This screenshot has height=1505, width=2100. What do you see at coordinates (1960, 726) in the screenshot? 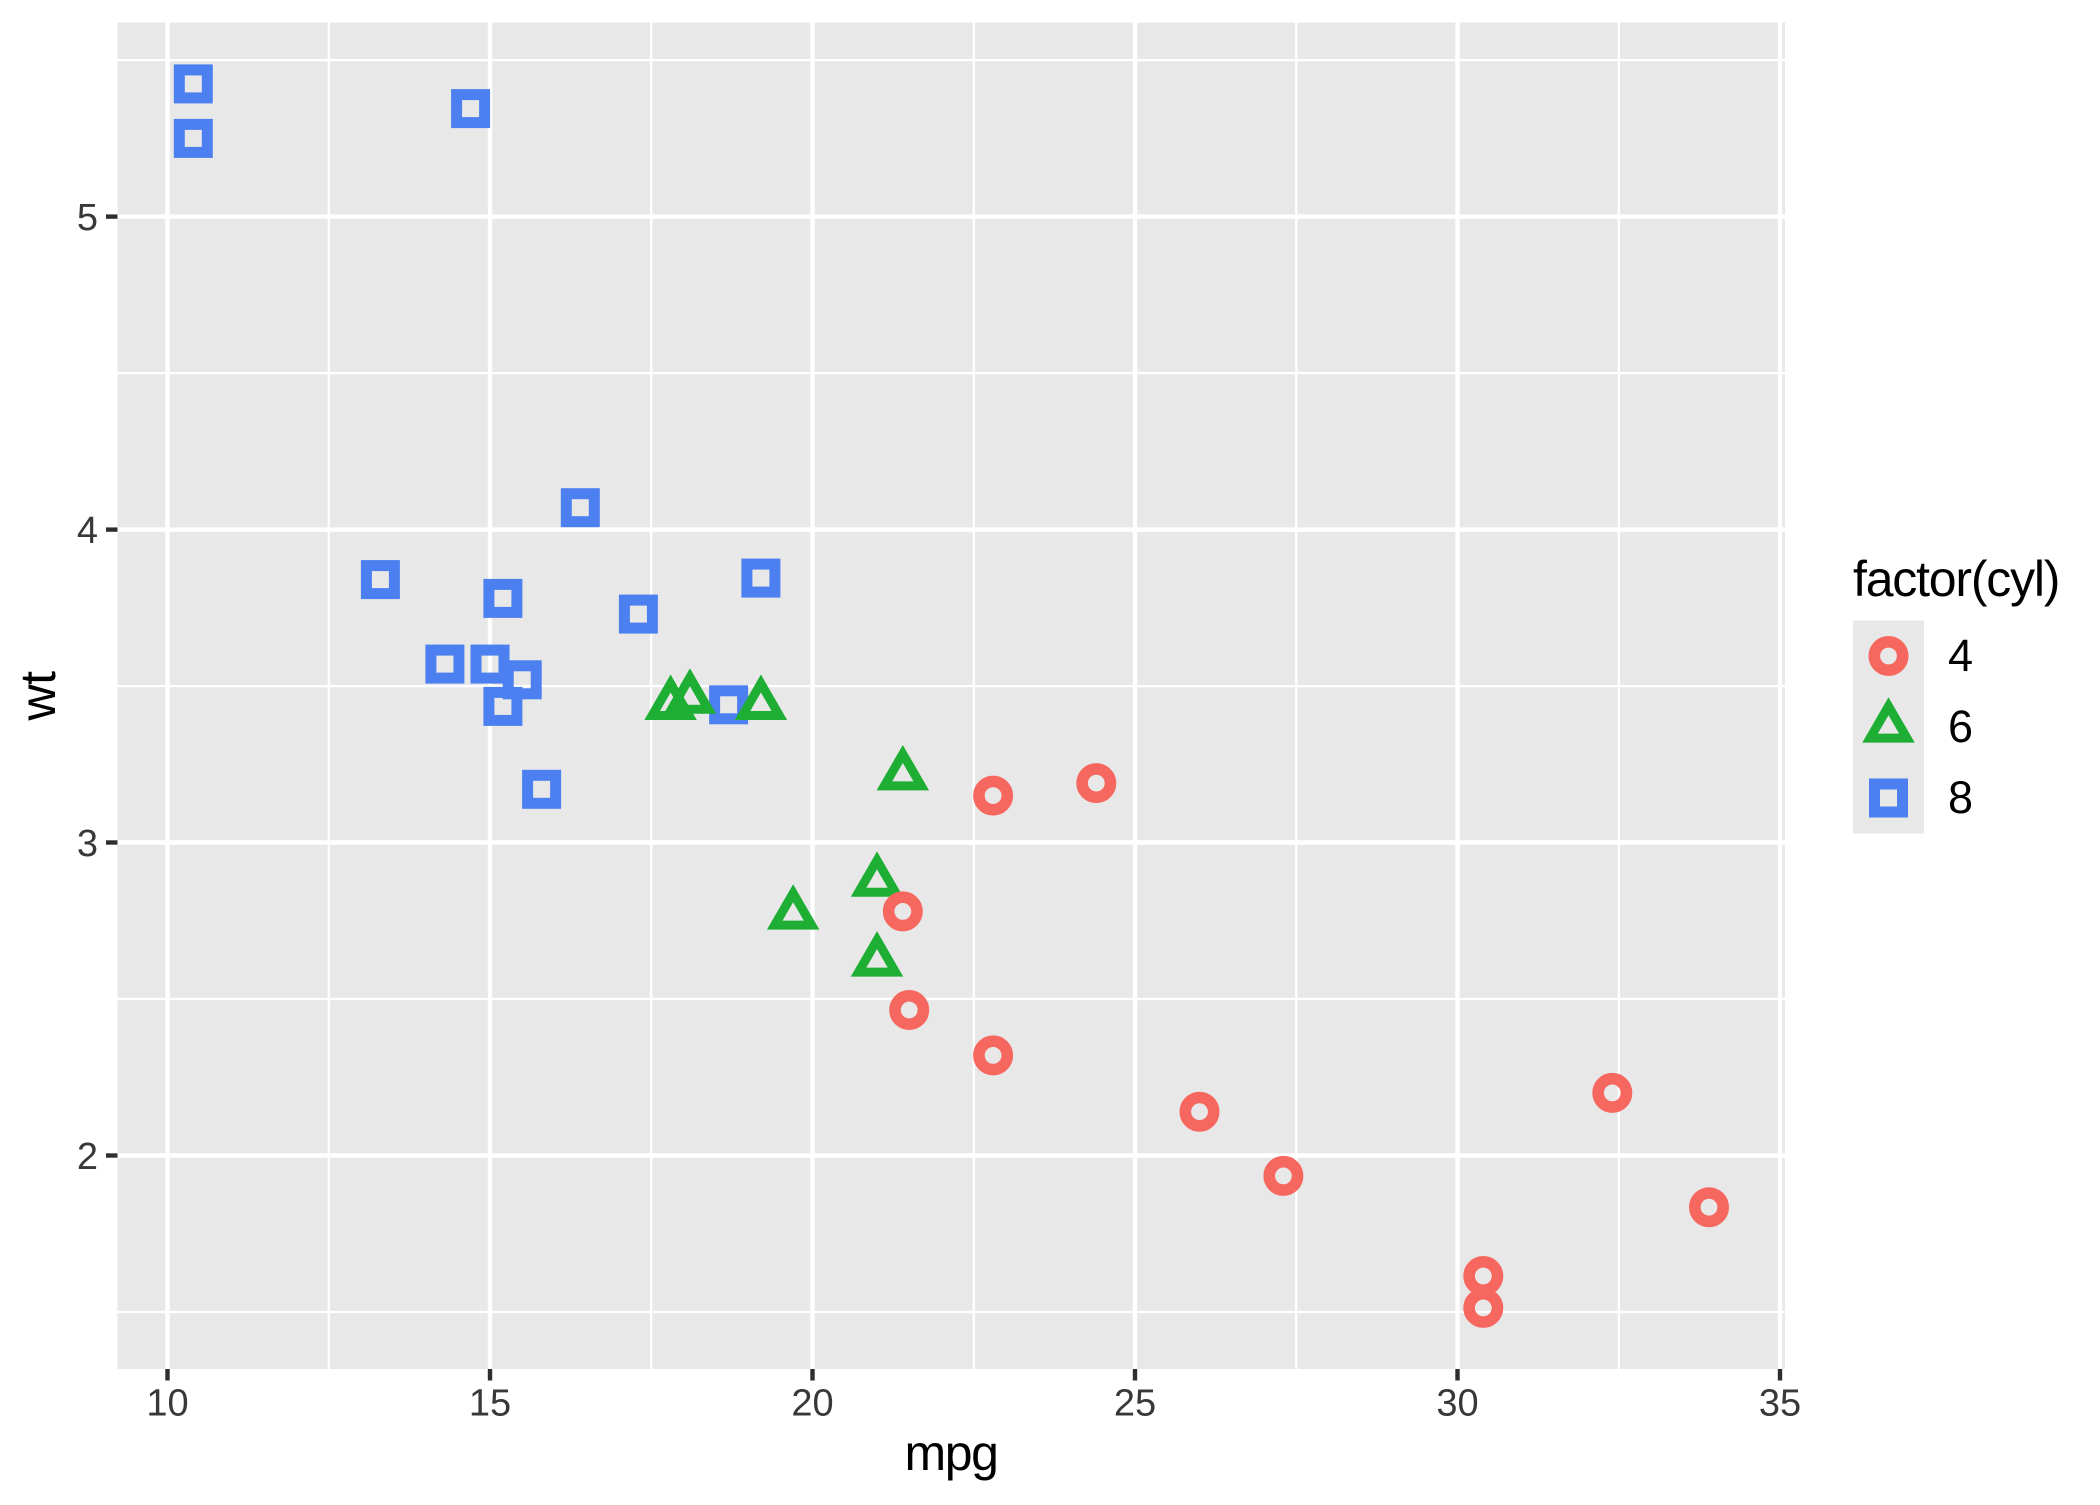
I see `svg-text: 6` at bounding box center [1960, 726].